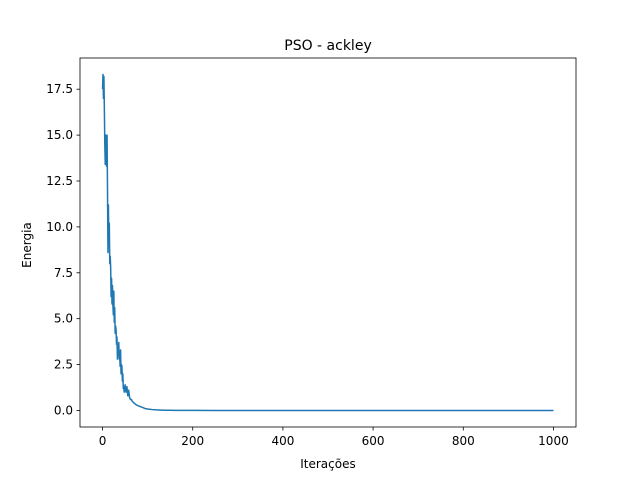  What do you see at coordinates (59, 181) in the screenshot?
I see `y-tick-label: 12.5` at bounding box center [59, 181].